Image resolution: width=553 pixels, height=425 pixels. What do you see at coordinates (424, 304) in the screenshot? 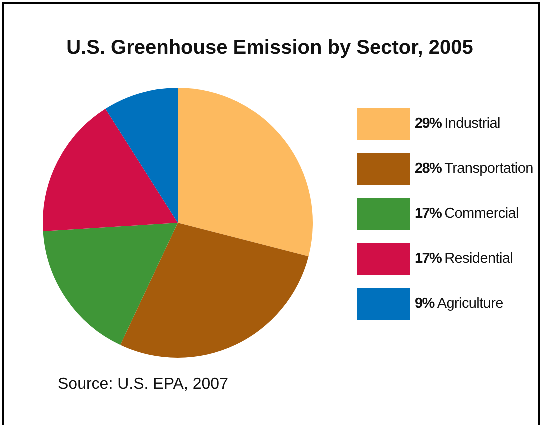
I see `data-label: 9%` at bounding box center [424, 304].